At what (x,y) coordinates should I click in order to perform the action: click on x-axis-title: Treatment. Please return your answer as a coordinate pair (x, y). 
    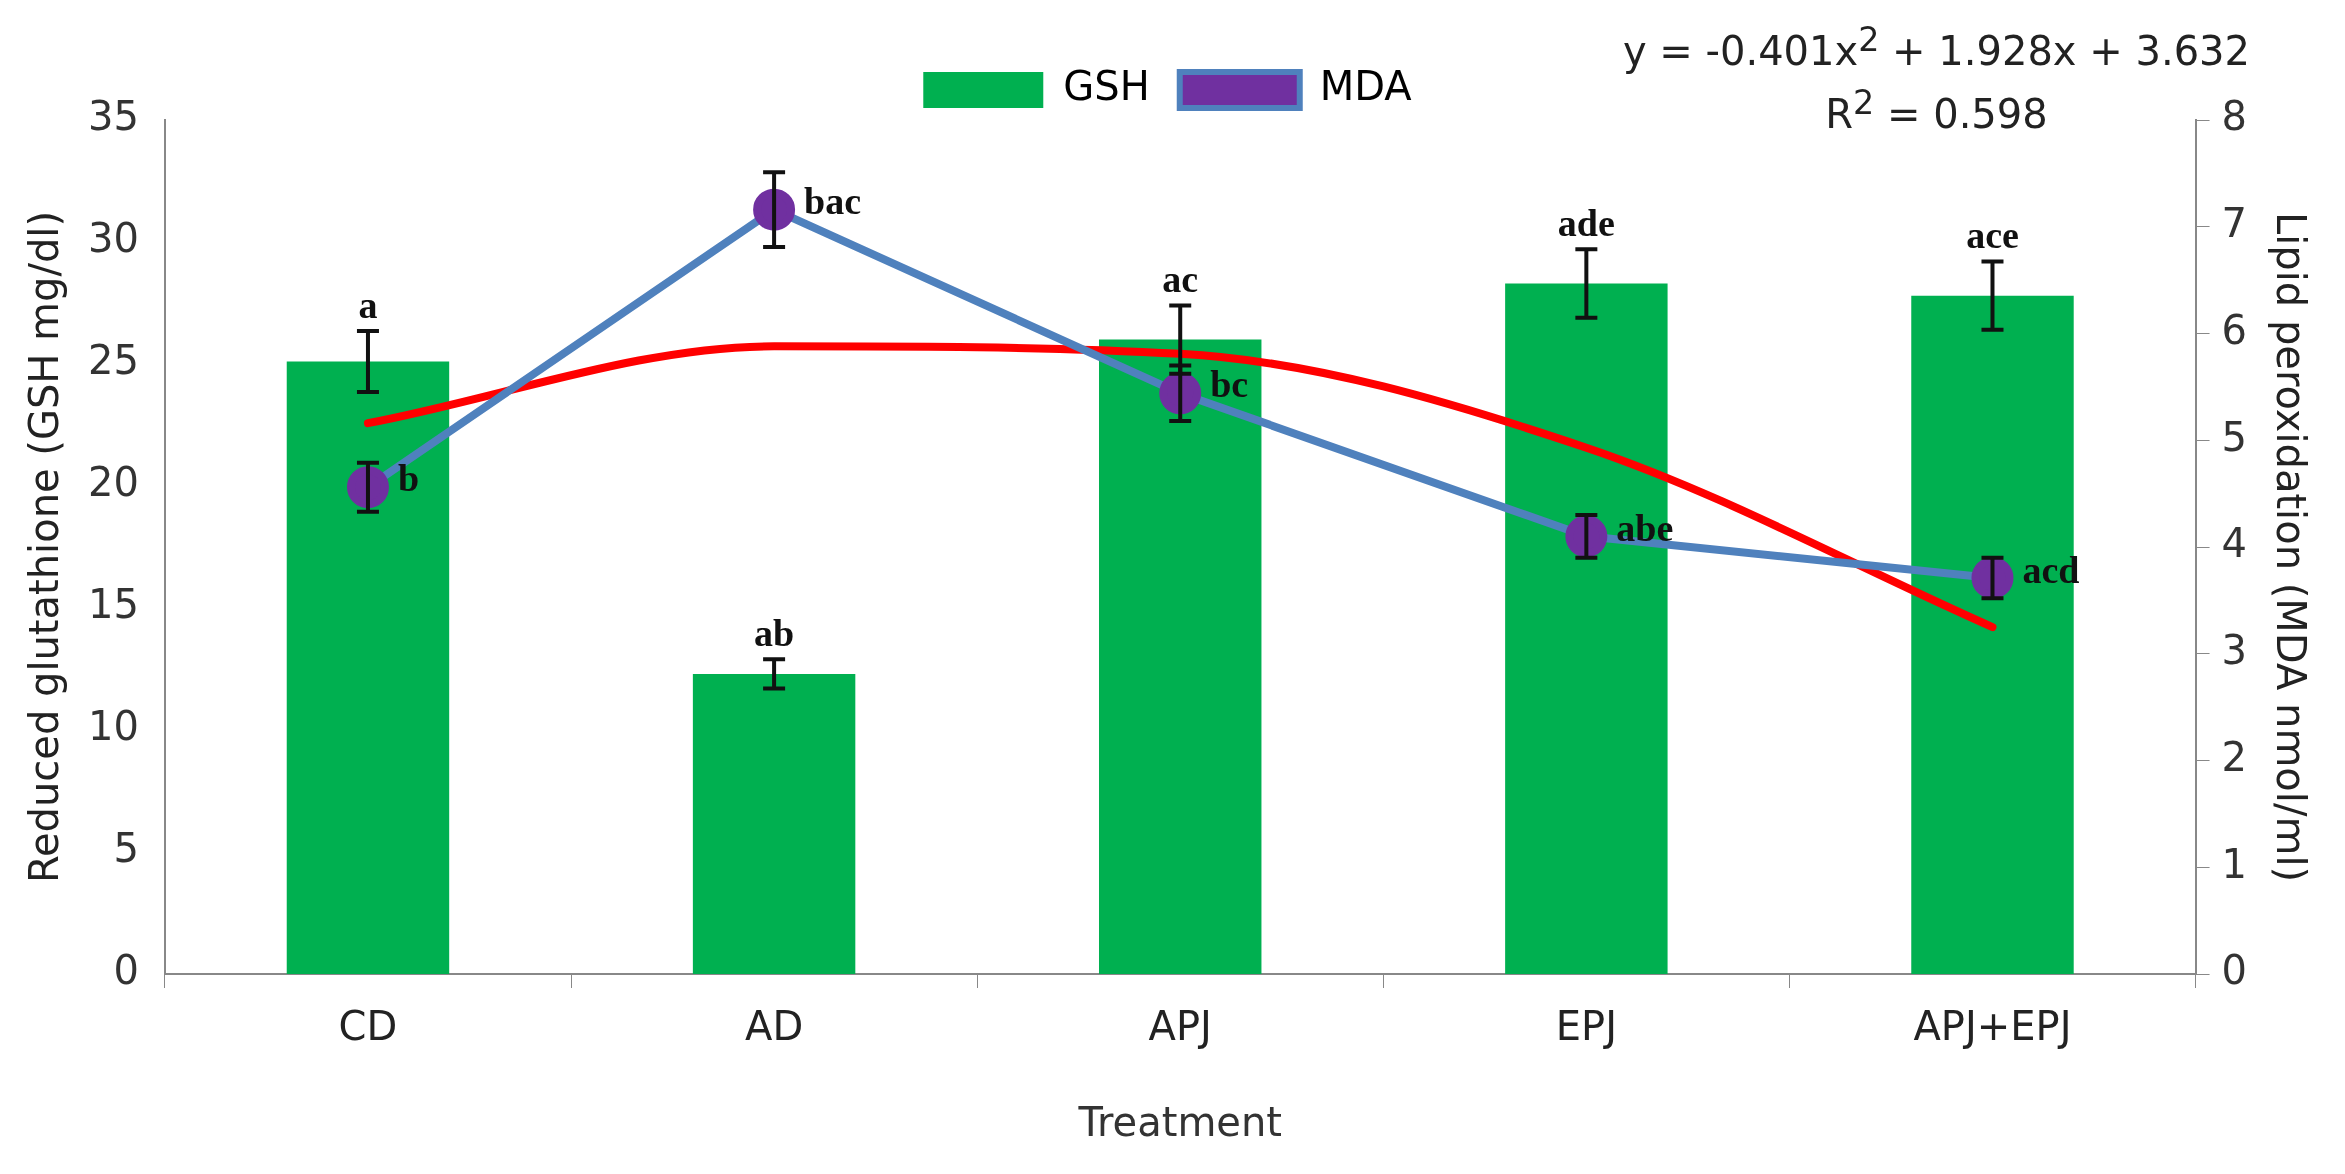
    Looking at the image, I should click on (1179, 1122).